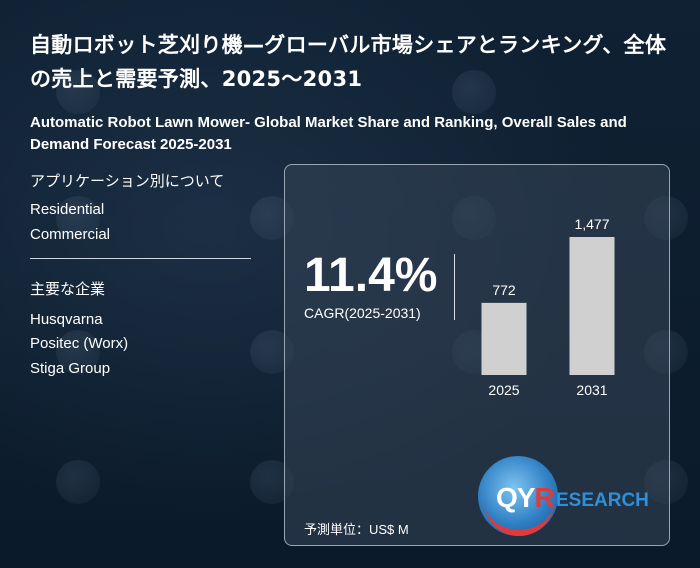  Describe the element at coordinates (356, 529) in the screenshot. I see `unit-label: 予測単位：US$ M` at that location.